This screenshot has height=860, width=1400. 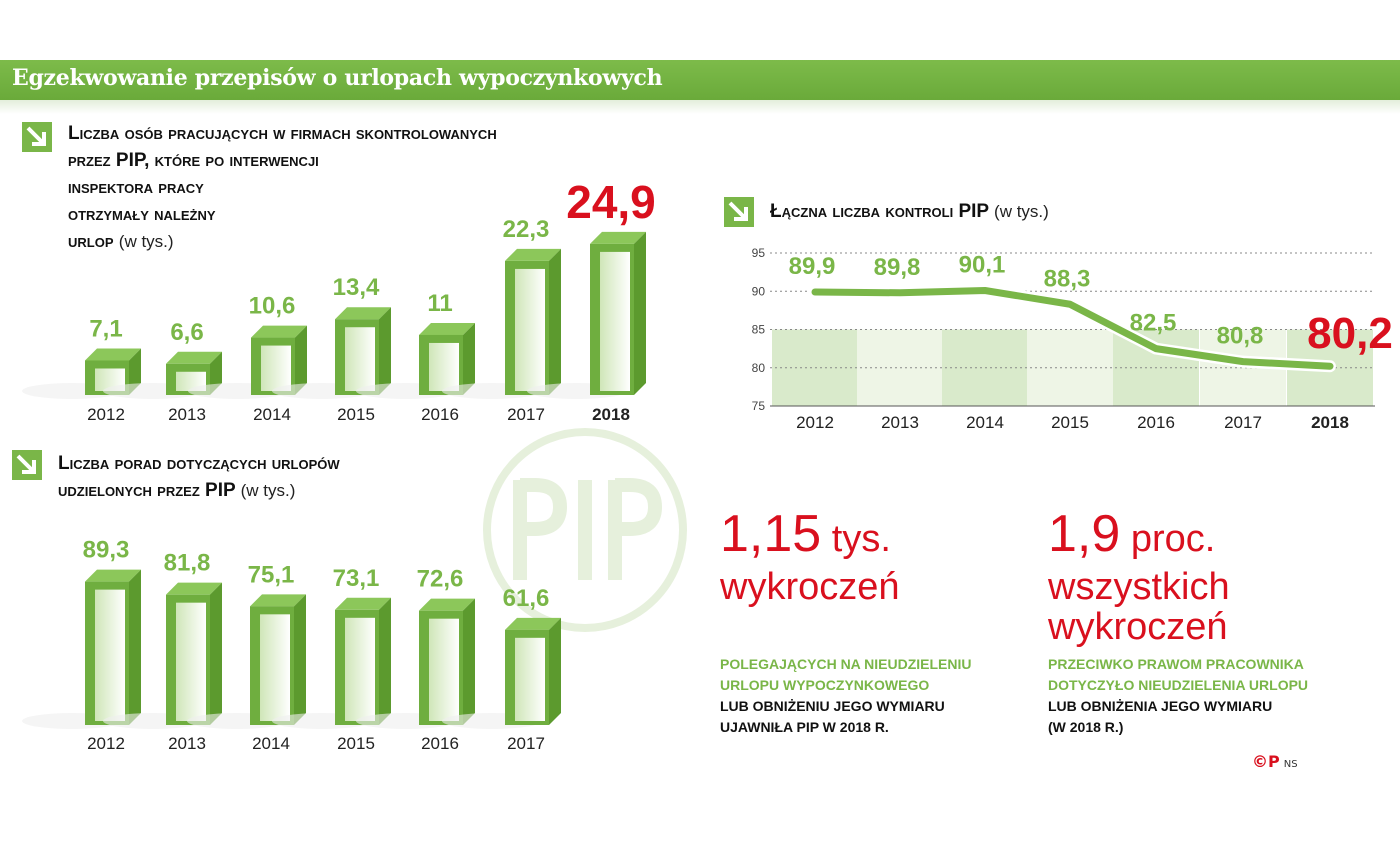 I want to click on y-tick-label: 95, so click(x=759, y=253).